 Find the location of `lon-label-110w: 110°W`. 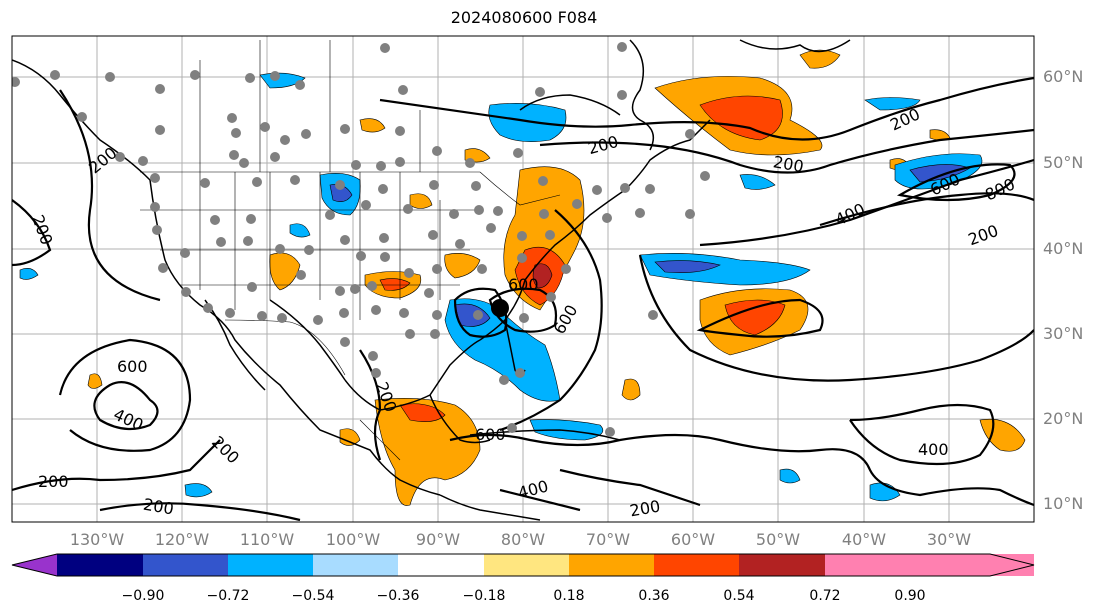

lon-label-110w: 110°W is located at coordinates (267, 539).